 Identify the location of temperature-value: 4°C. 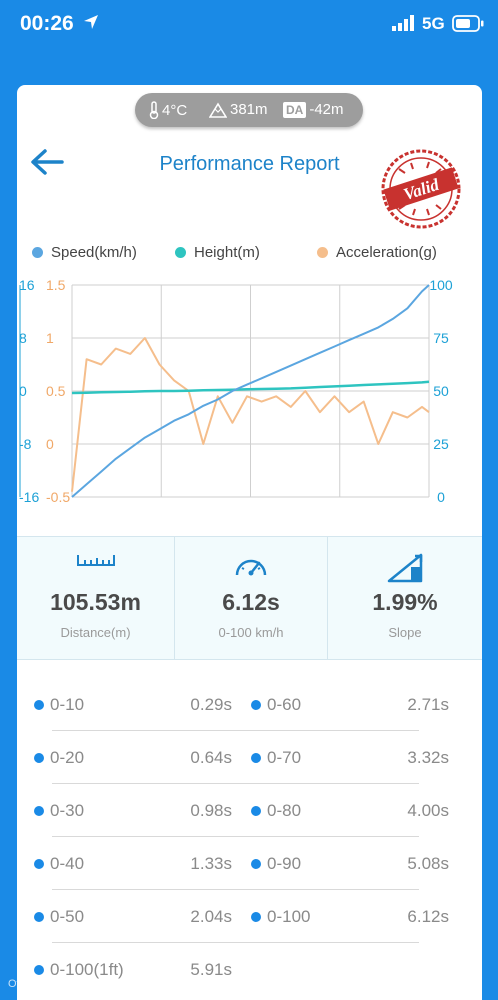
(175, 110).